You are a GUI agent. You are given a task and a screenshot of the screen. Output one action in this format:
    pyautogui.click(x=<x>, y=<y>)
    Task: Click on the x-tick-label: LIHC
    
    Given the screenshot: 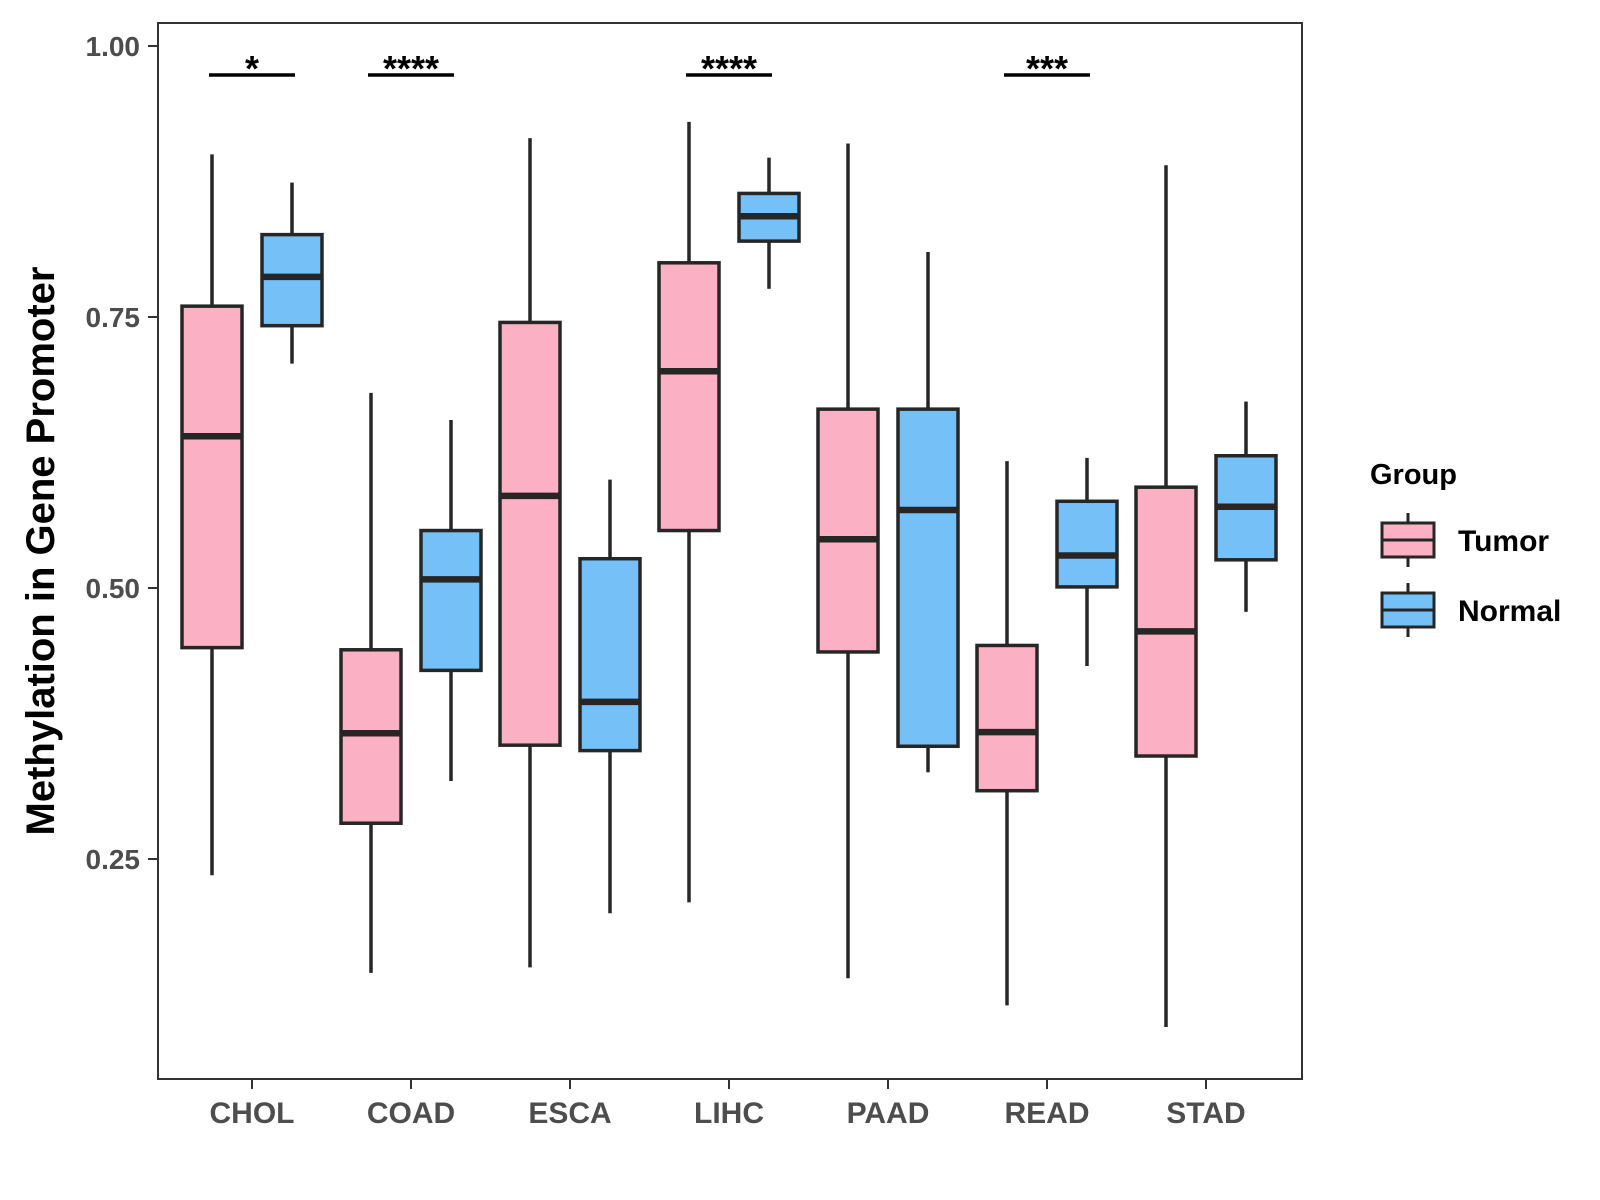 What is the action you would take?
    pyautogui.click(x=729, y=1113)
    